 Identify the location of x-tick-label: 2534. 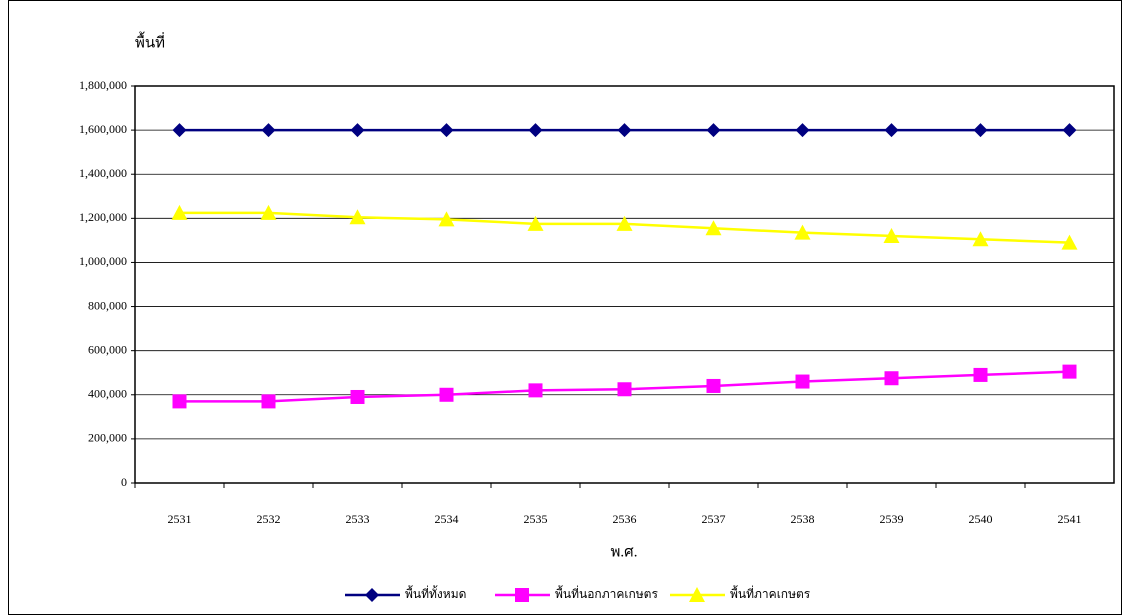
(447, 519).